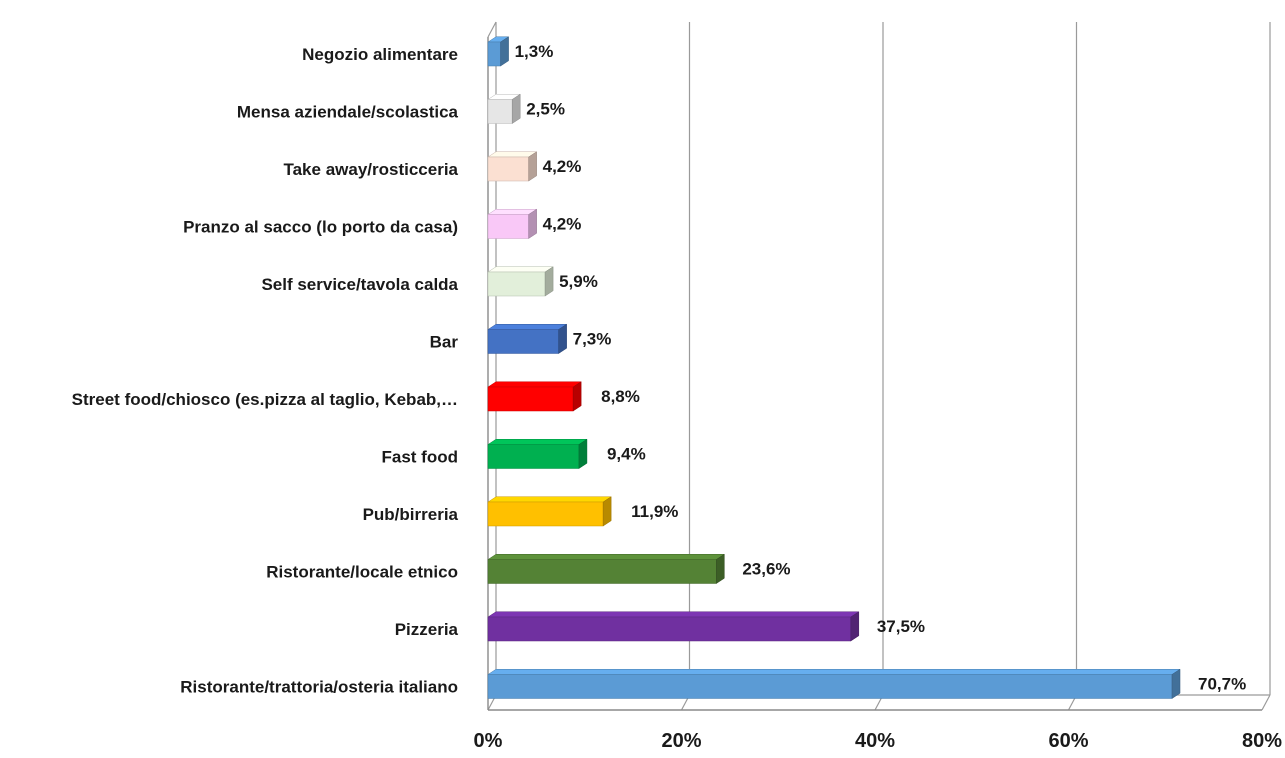 Image resolution: width=1285 pixels, height=758 pixels. Describe the element at coordinates (427, 629) in the screenshot. I see `category-label: Pizzeria` at that location.